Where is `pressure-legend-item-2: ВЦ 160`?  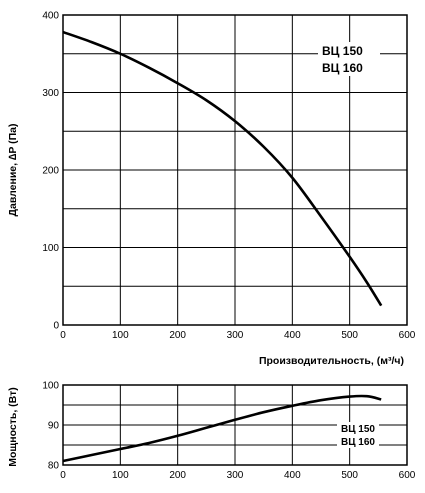
pressure-legend-item-2: ВЦ 160 is located at coordinates (342, 68).